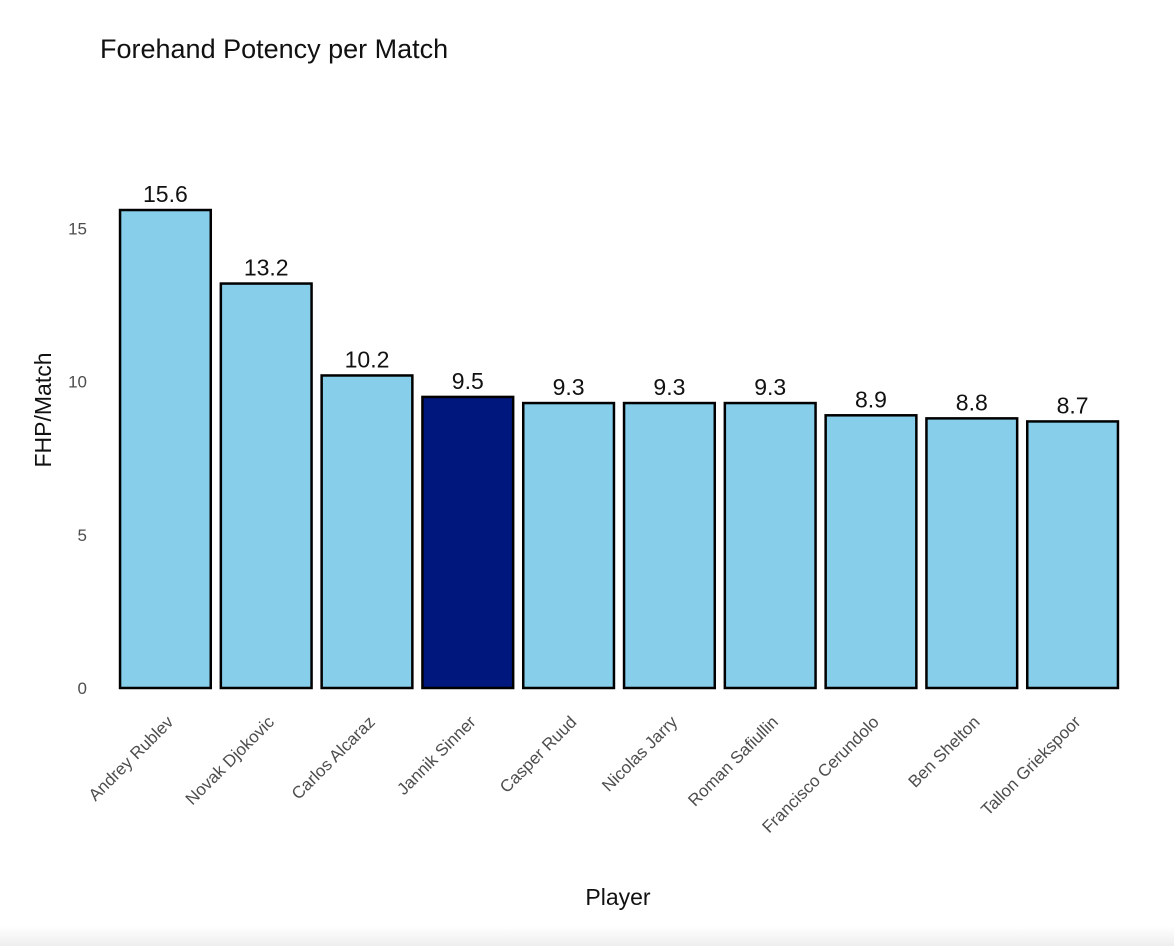  What do you see at coordinates (131, 758) in the screenshot?
I see `x-tick-label: Andrey Rublev` at bounding box center [131, 758].